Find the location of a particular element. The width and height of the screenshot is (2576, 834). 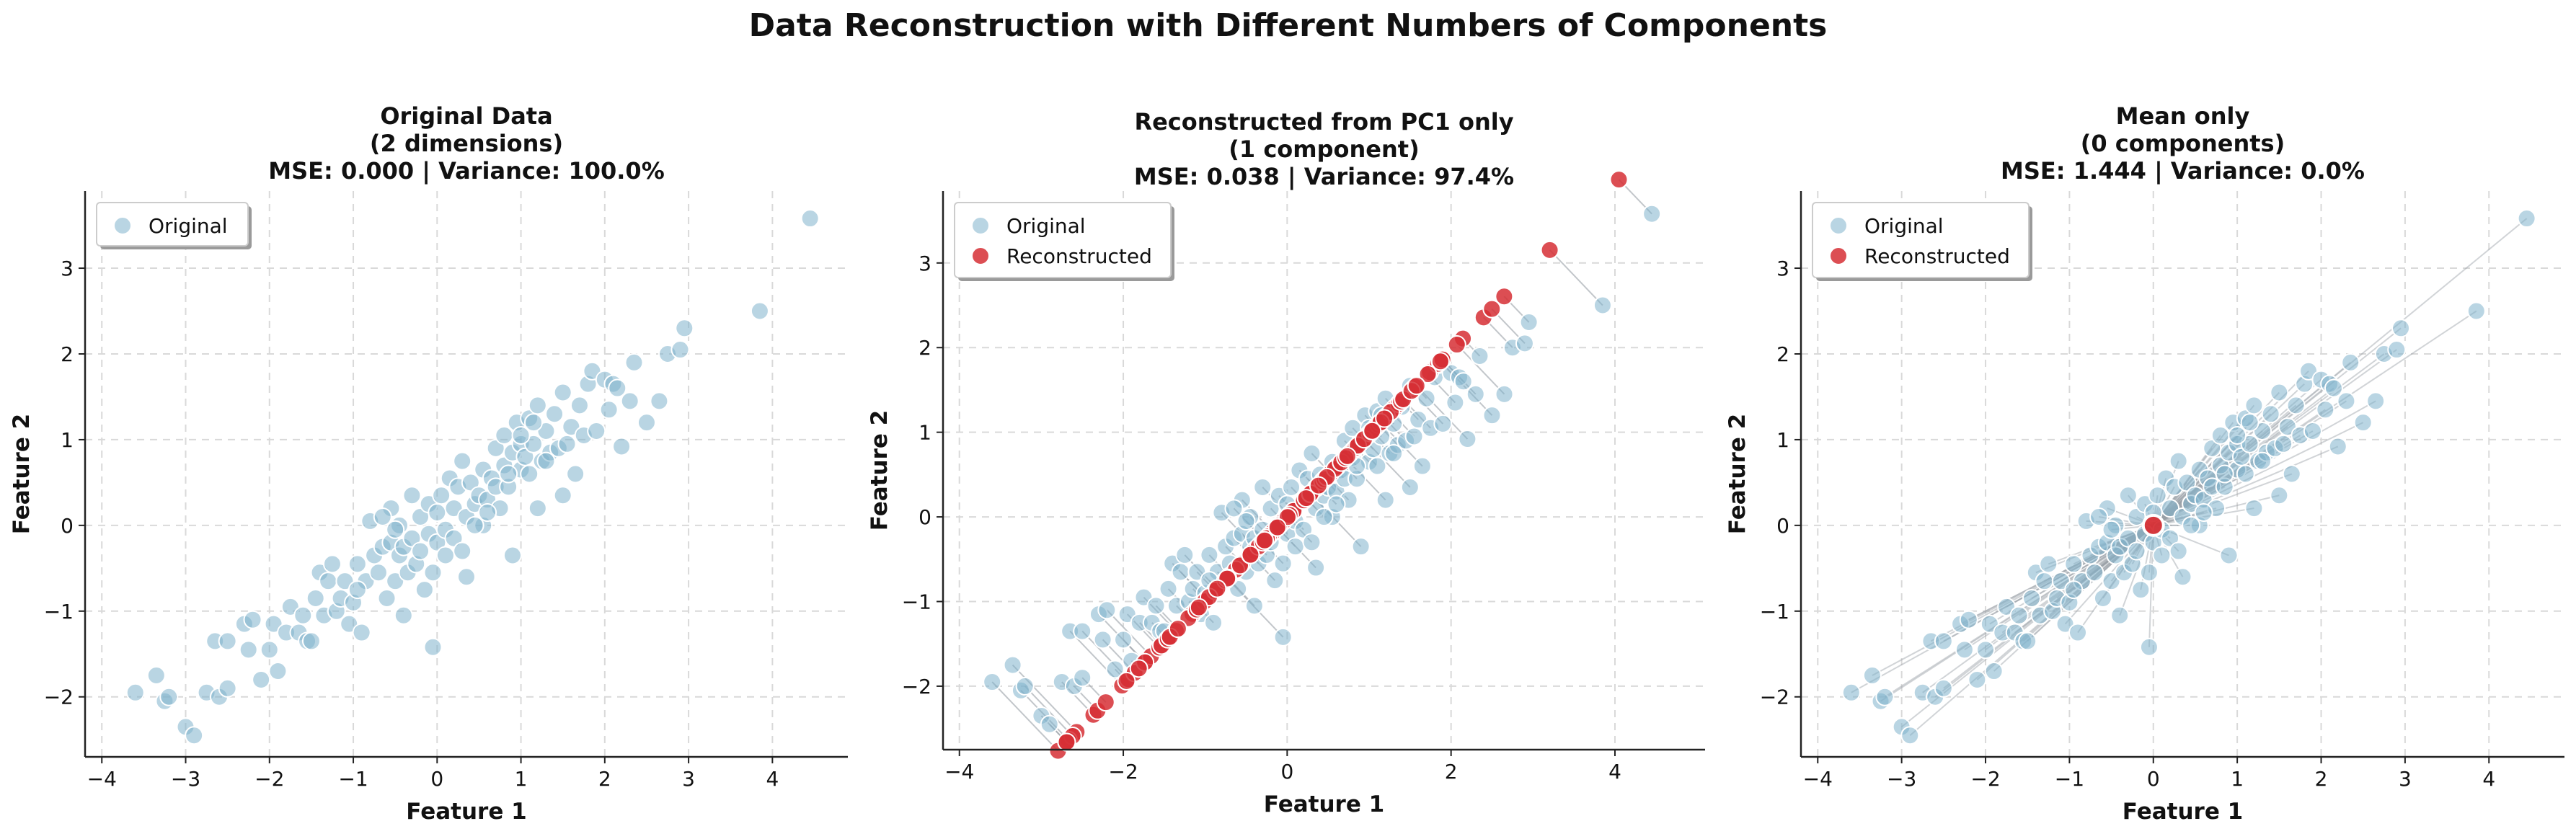

x-tick-label: 0 is located at coordinates (1286, 772).